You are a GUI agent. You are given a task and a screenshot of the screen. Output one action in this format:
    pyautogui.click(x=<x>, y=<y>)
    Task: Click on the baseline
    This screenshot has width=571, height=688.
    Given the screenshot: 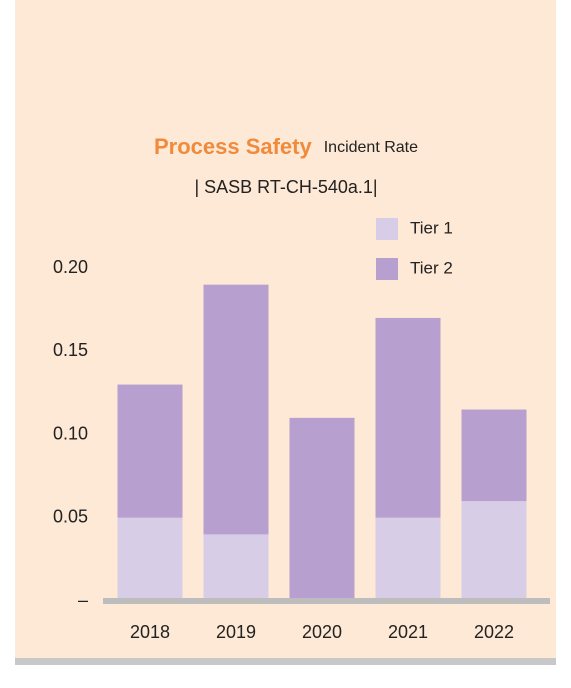 What is the action you would take?
    pyautogui.click(x=326, y=601)
    